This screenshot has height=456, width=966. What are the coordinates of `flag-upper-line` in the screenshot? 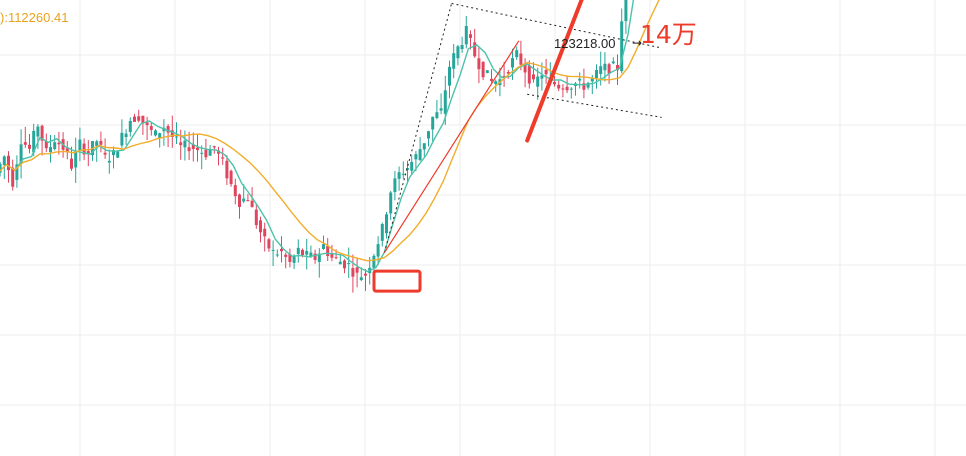 It's located at (556, 25).